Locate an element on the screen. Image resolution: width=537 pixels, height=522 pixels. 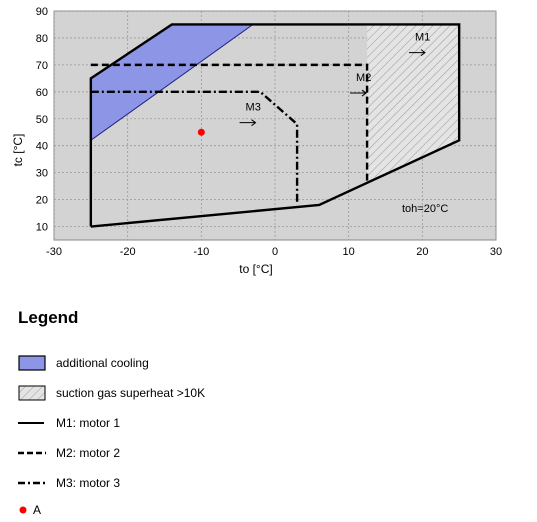
x-tick-label: 10 is located at coordinates (349, 252).